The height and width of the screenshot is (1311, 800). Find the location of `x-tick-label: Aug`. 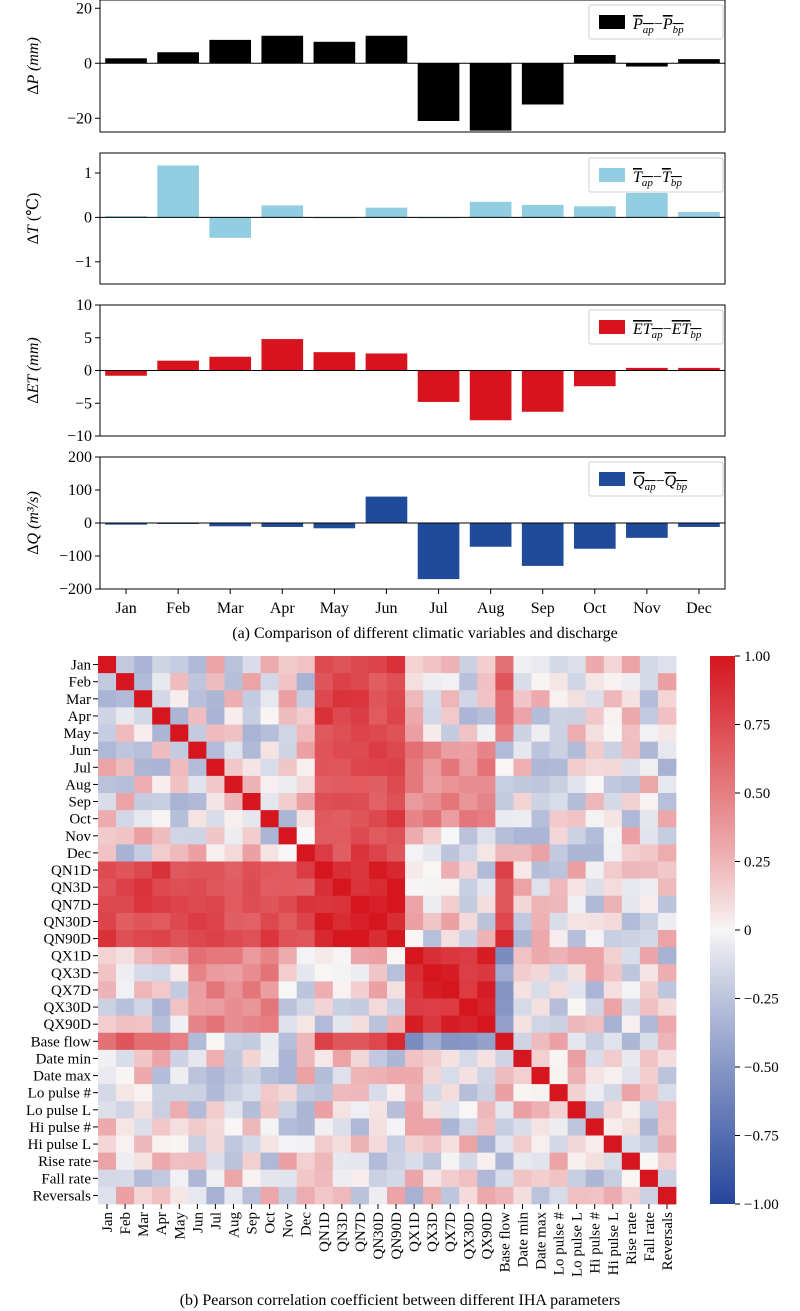

x-tick-label: Aug is located at coordinates (491, 608).